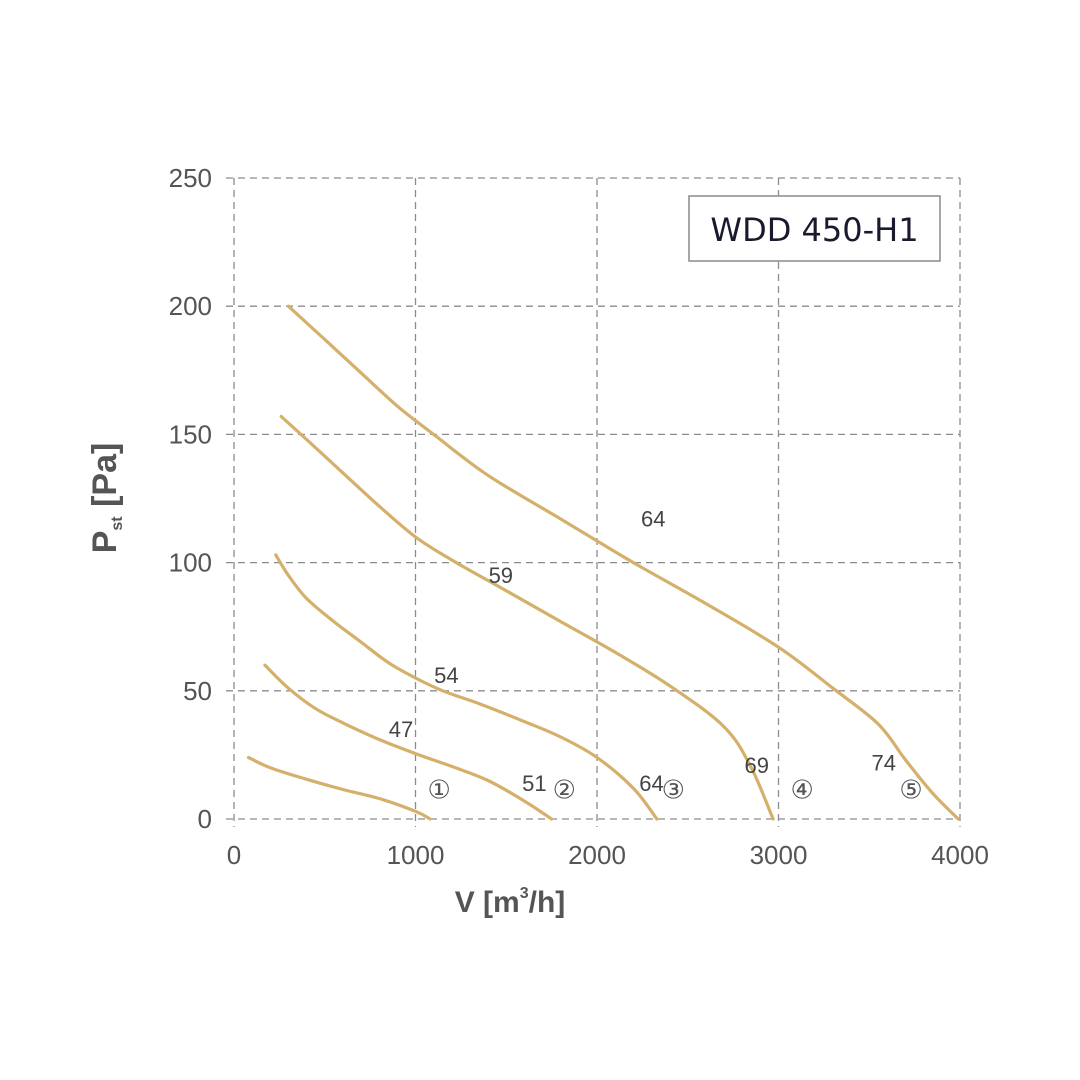 Image resolution: width=1080 pixels, height=1080 pixels. Describe the element at coordinates (501, 575) in the screenshot. I see `curve-annotation-4: 59` at that location.